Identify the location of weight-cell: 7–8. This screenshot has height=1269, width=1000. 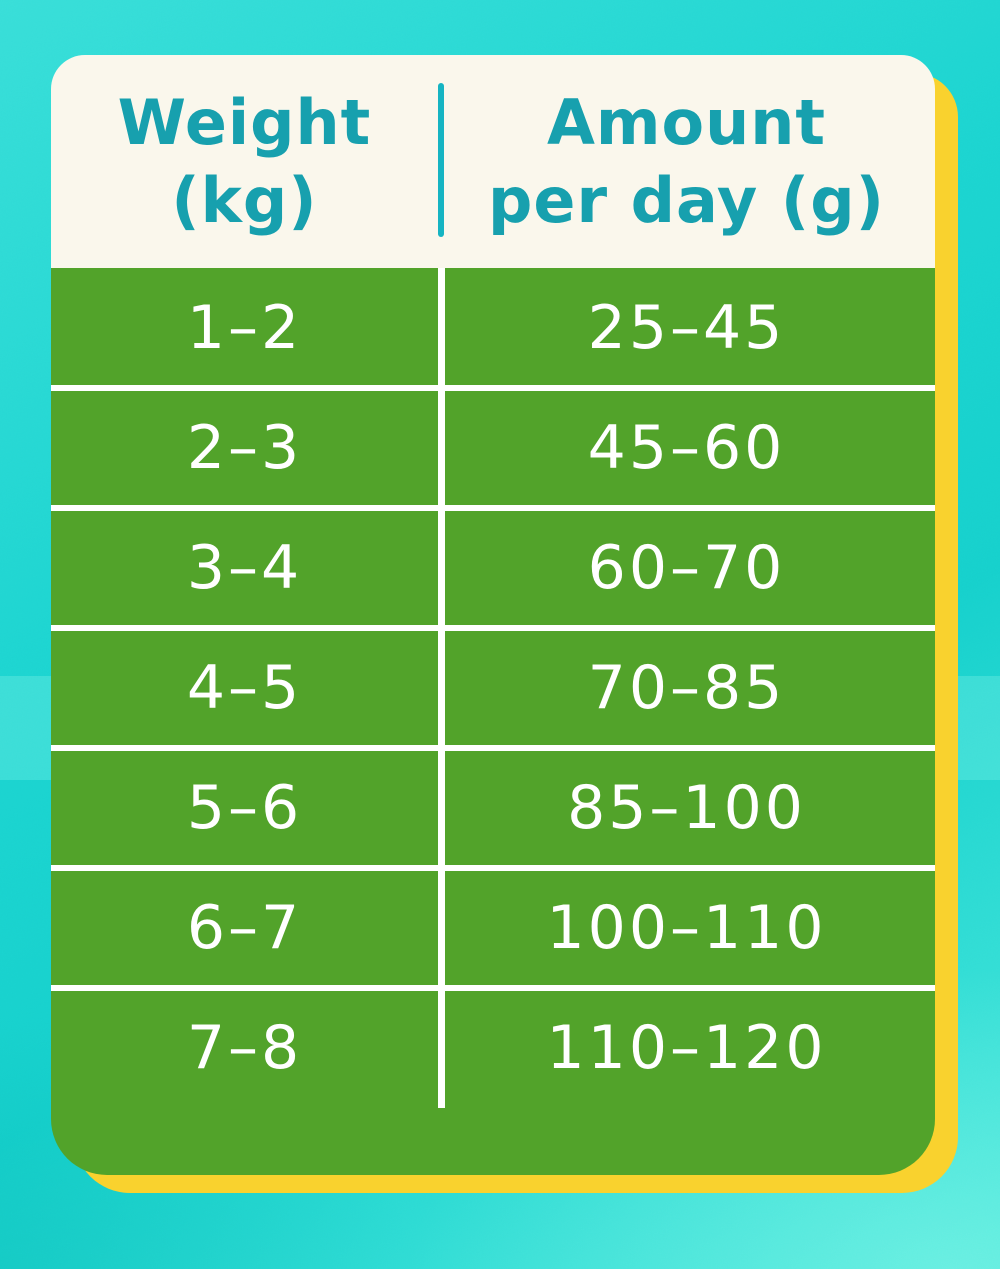
(244, 1048).